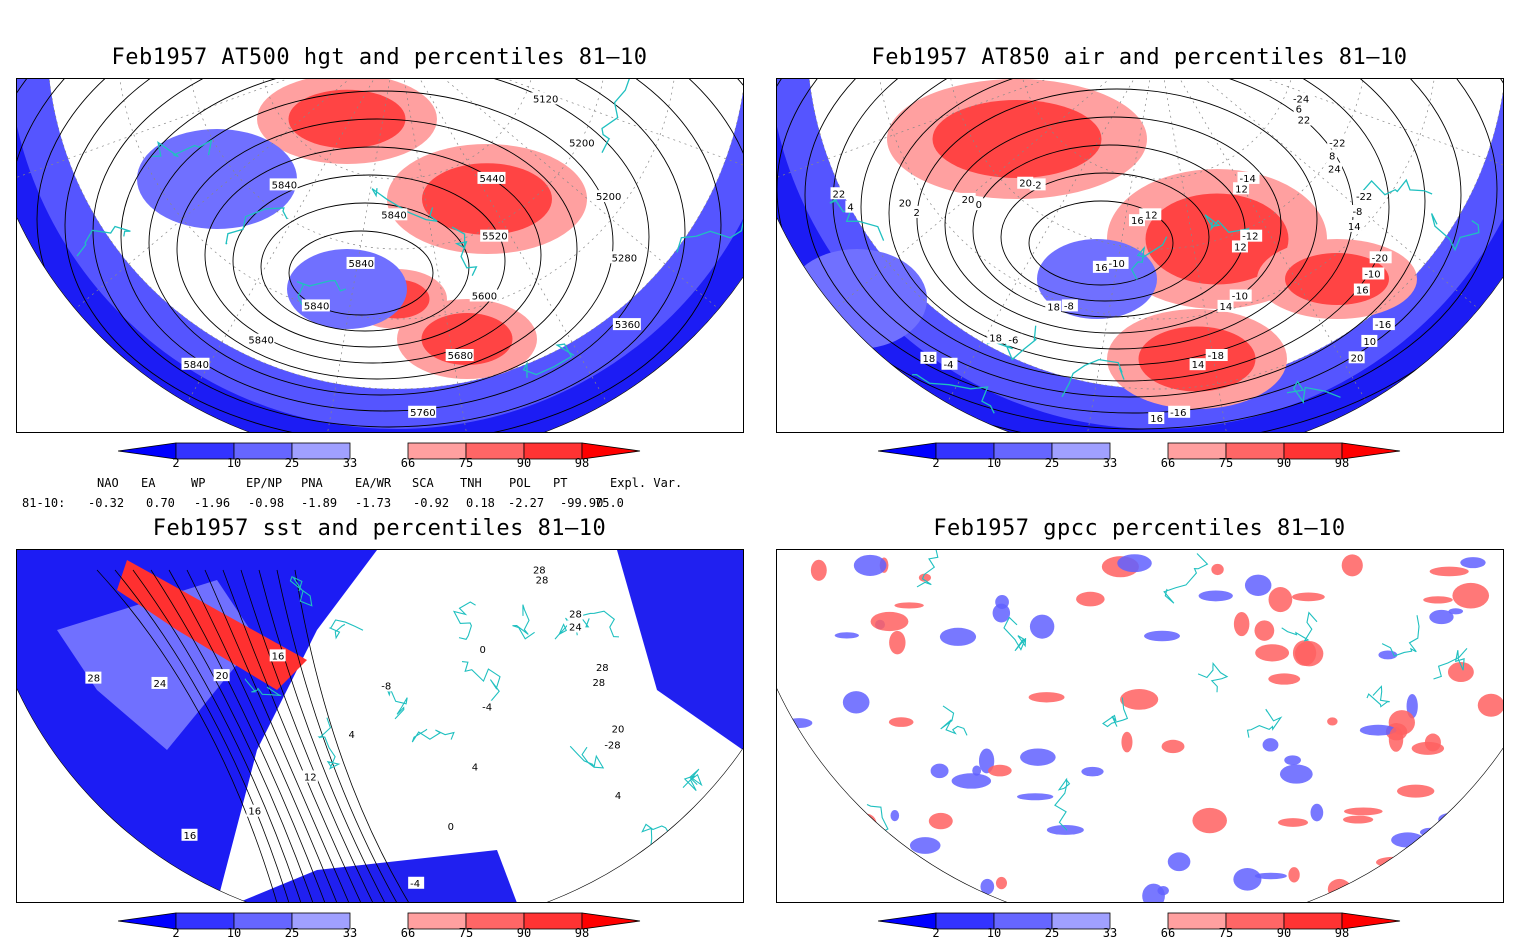  I want to click on contour-label-text: 5600, so click(484, 297).